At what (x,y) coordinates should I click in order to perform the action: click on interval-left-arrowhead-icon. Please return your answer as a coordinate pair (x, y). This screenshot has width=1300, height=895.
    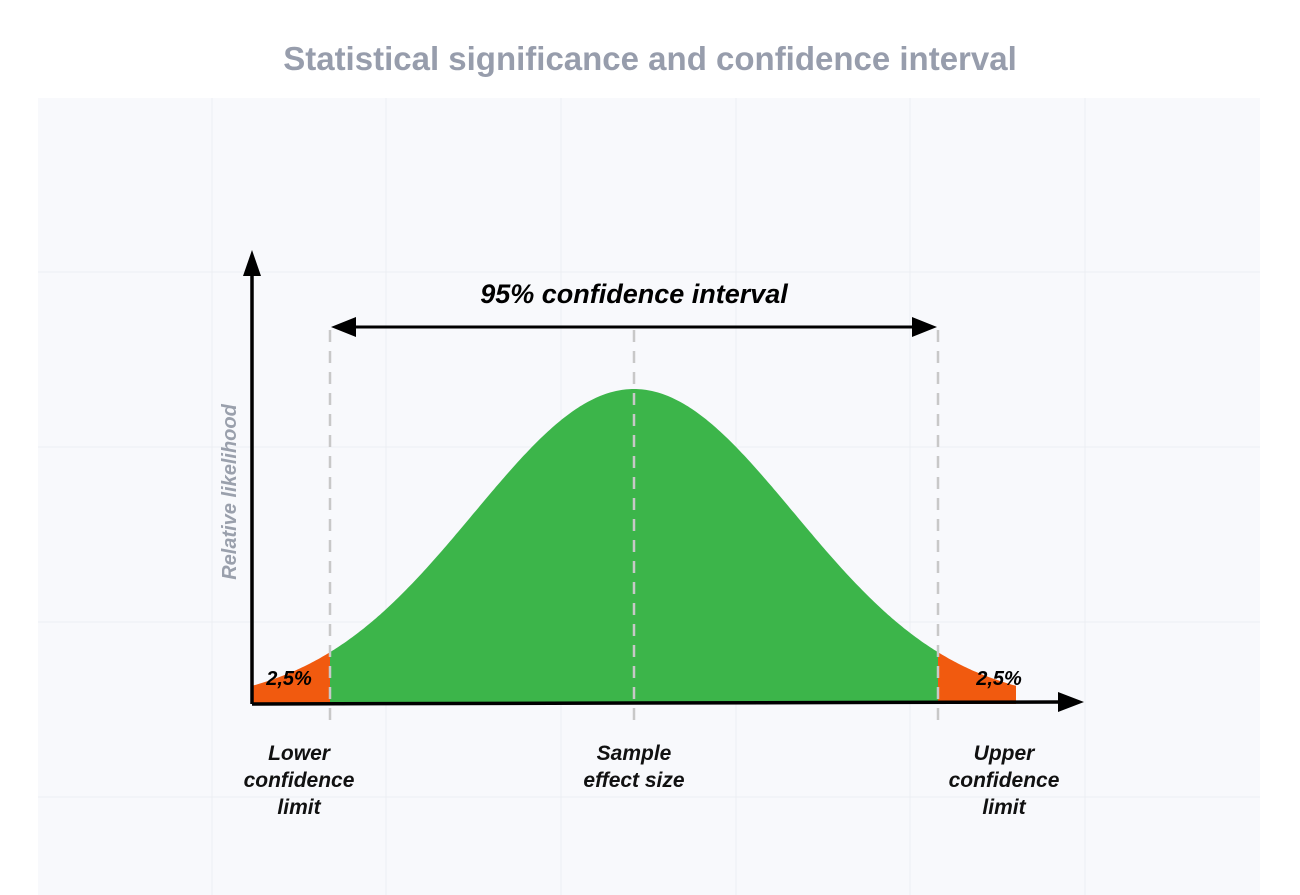
    Looking at the image, I should click on (343, 327).